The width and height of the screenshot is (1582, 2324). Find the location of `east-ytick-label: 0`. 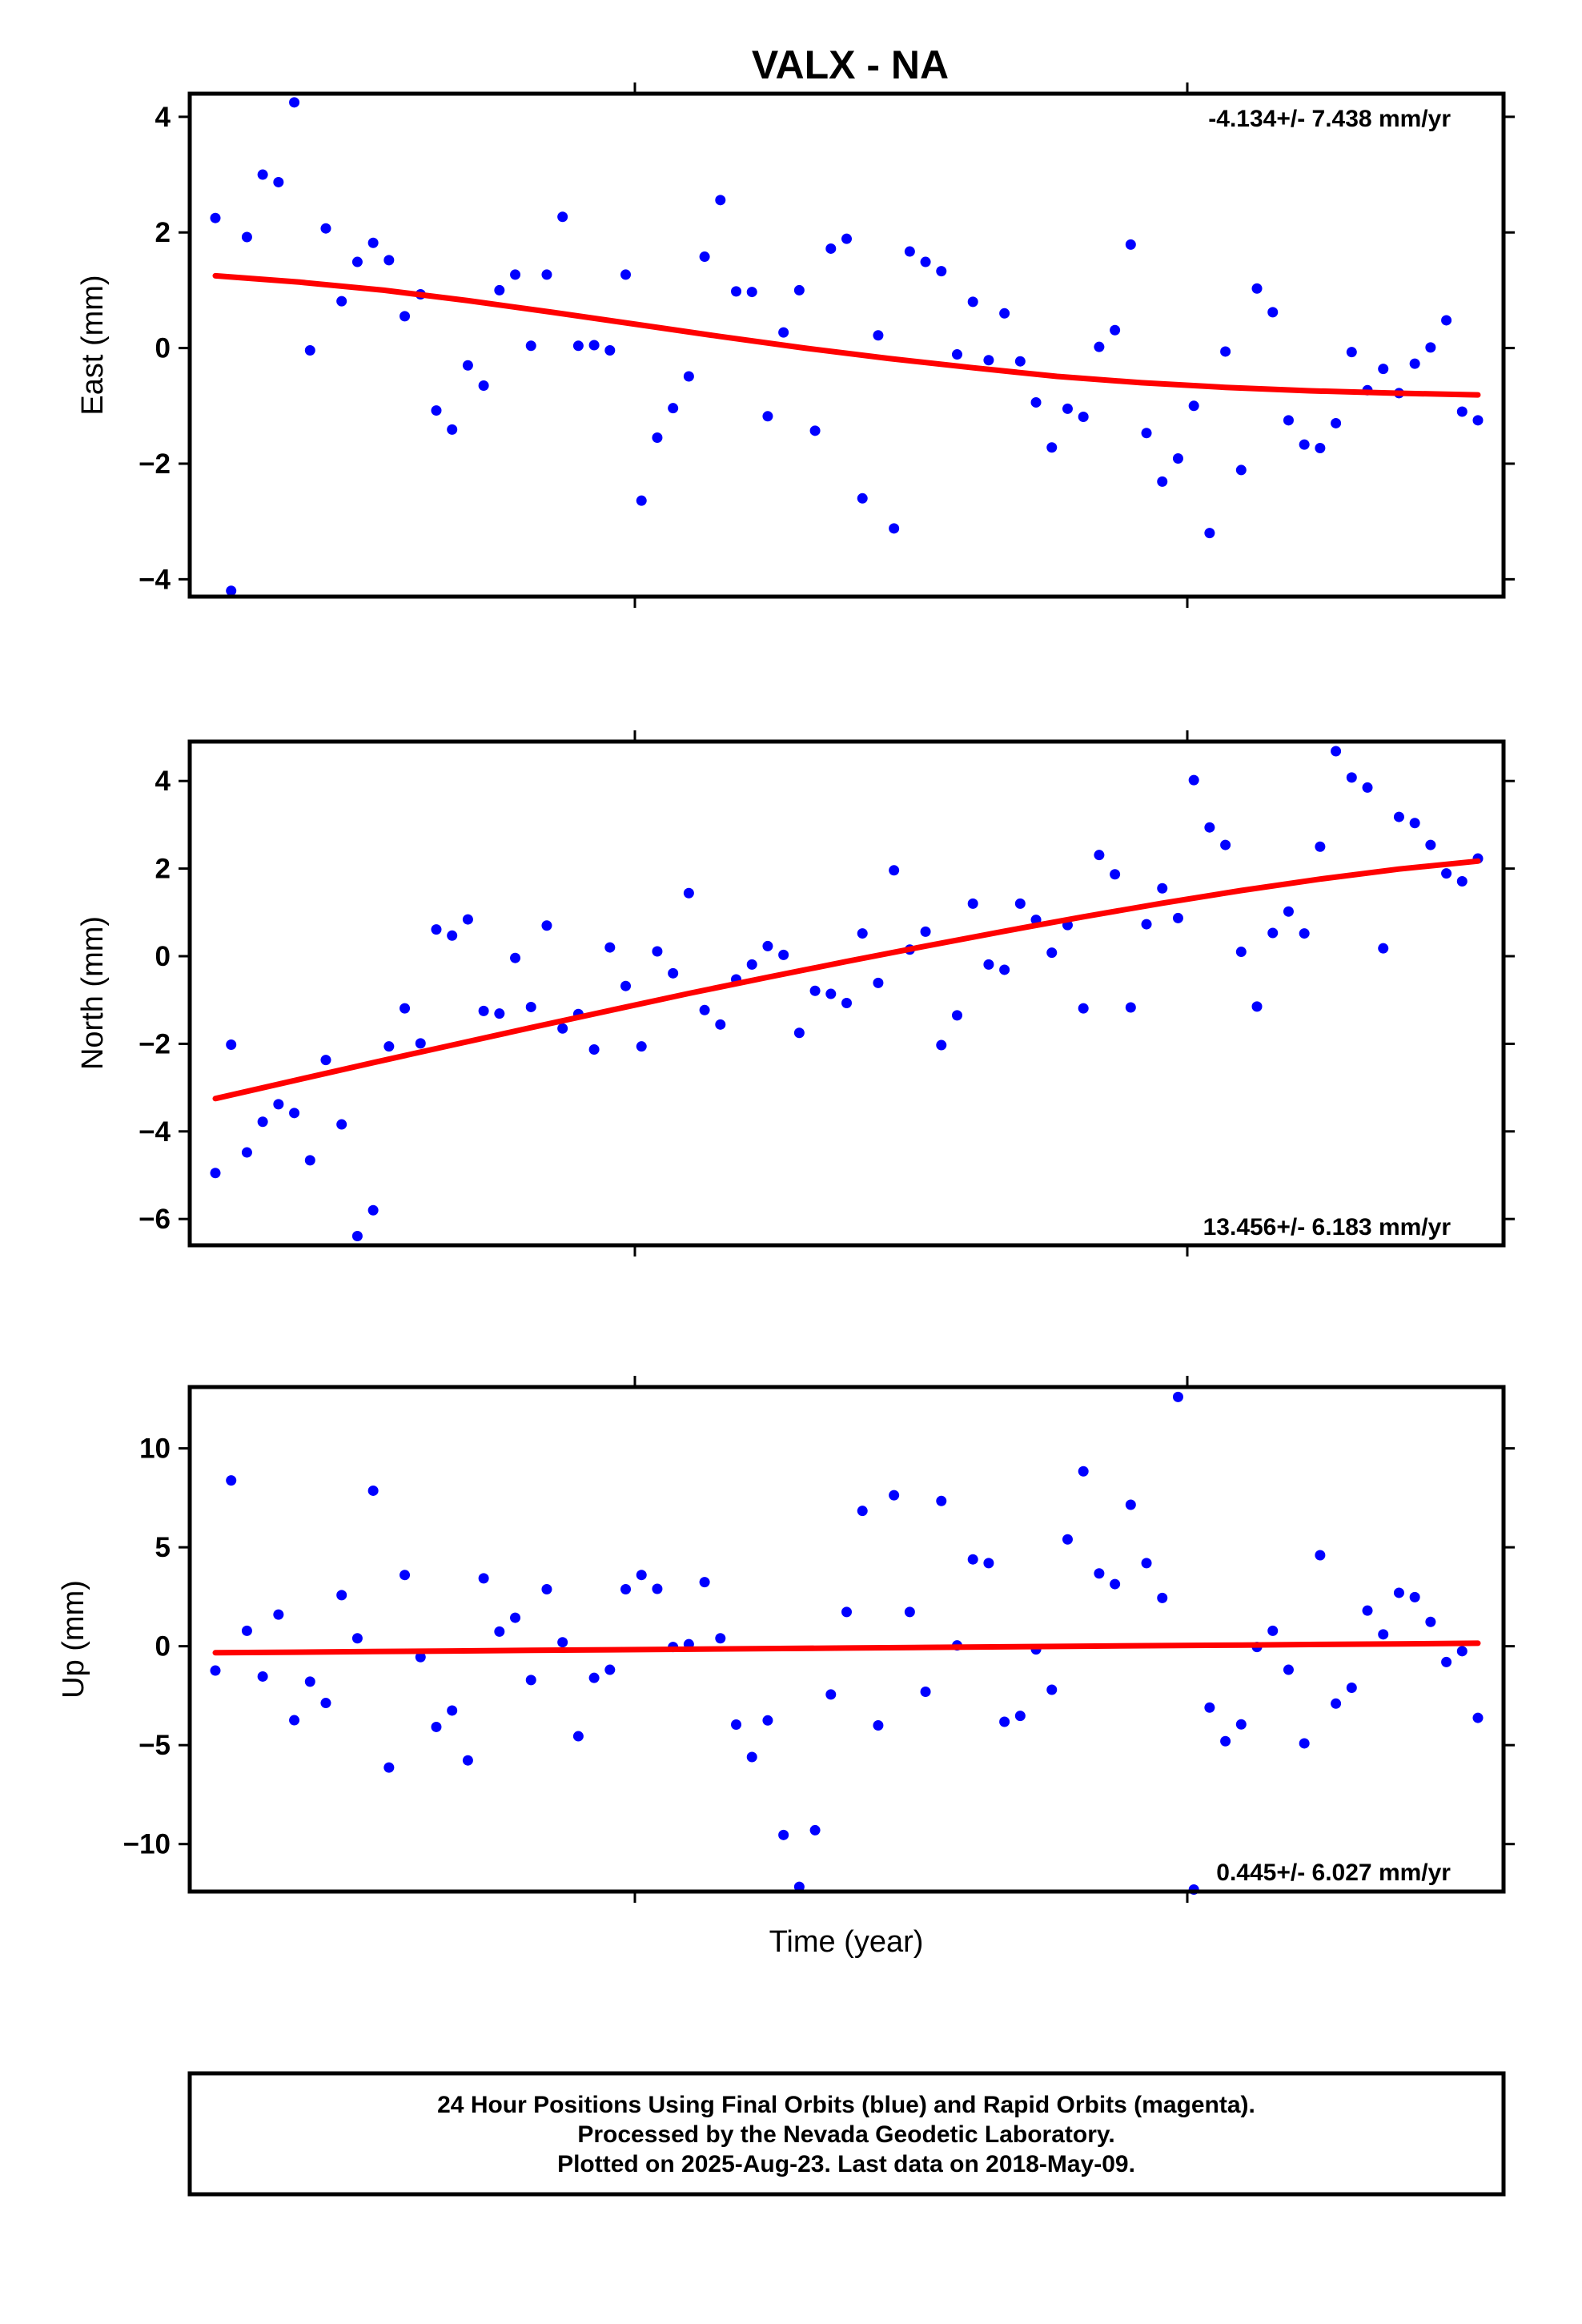

east-ytick-label: 0 is located at coordinates (163, 348).